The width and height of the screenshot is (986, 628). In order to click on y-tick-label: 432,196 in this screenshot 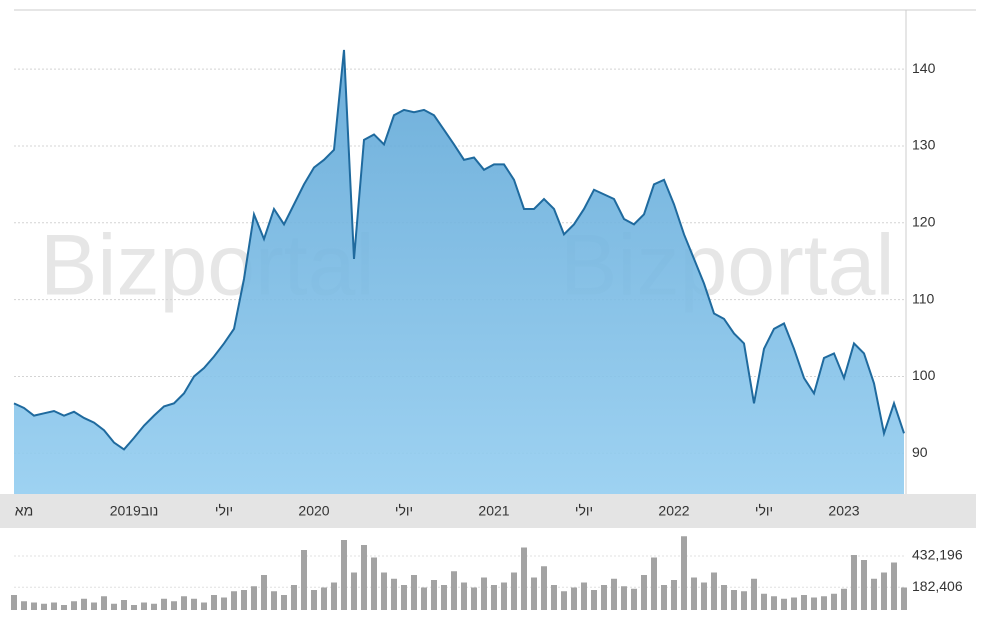, I will do `click(937, 555)`.